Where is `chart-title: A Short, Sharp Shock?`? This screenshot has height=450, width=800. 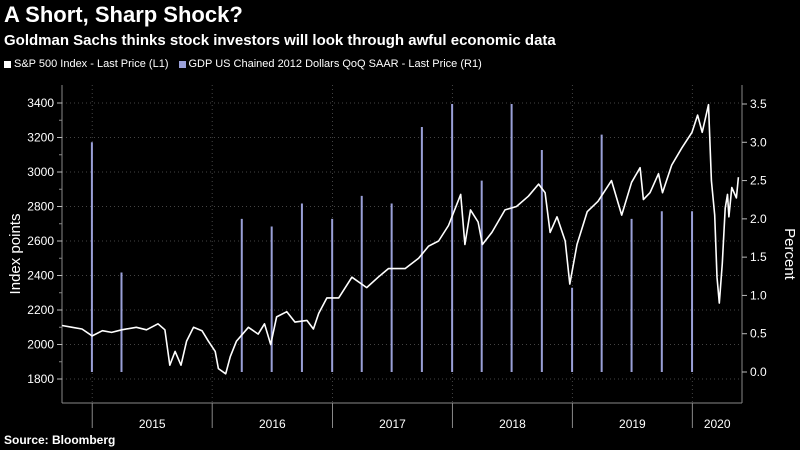
chart-title: A Short, Sharp Shock? is located at coordinates (123, 14).